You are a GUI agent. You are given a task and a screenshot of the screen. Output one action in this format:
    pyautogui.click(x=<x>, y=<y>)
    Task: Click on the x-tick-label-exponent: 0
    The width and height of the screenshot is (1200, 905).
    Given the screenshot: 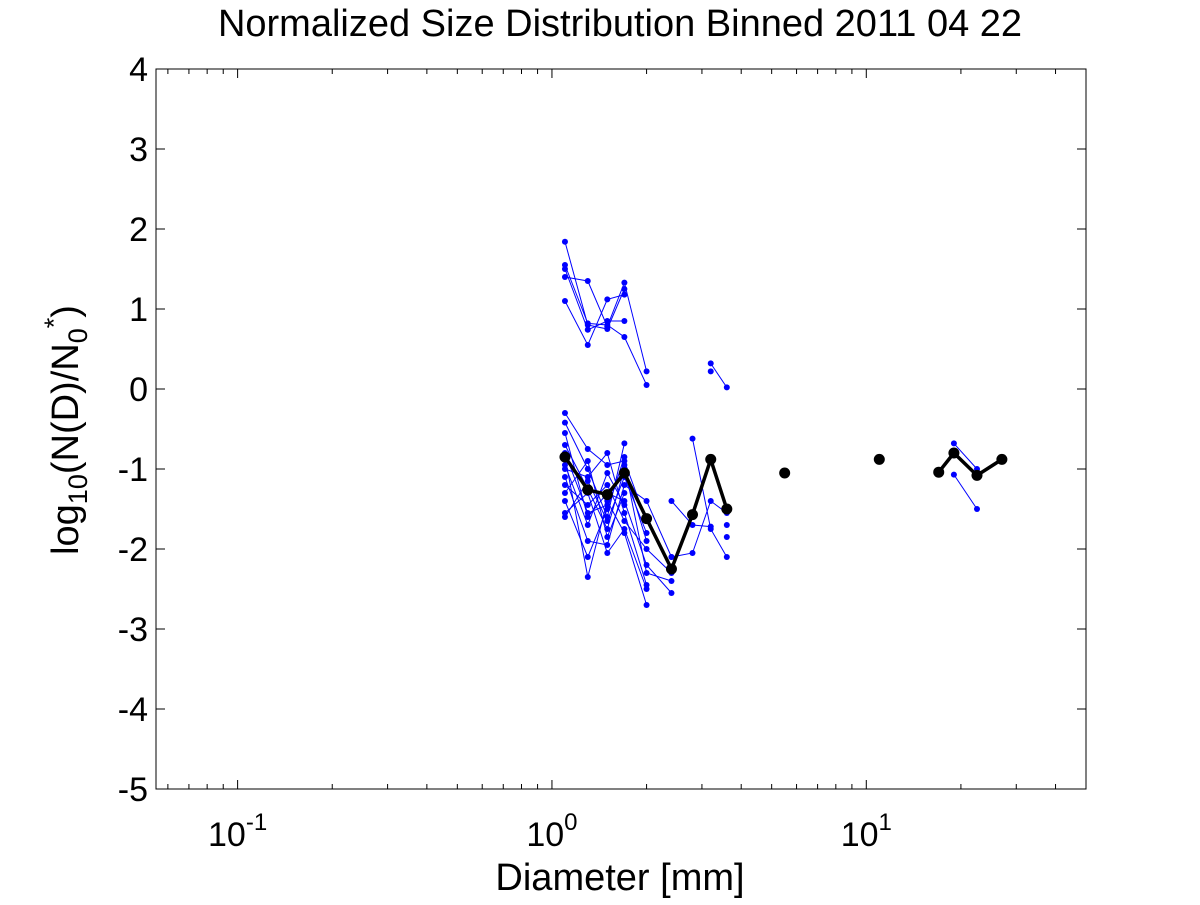 What is the action you would take?
    pyautogui.click(x=570, y=822)
    